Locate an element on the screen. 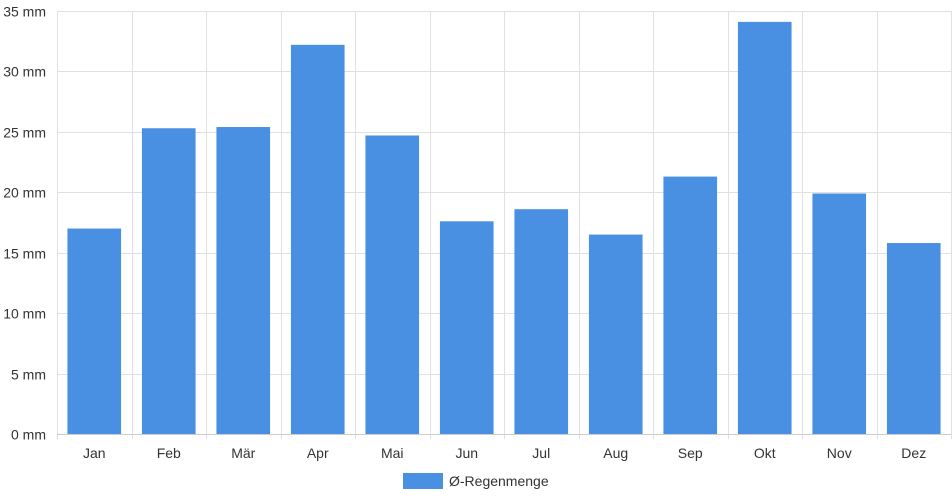 Image resolution: width=952 pixels, height=500 pixels. y-tick-label: 35 mm is located at coordinates (24, 12).